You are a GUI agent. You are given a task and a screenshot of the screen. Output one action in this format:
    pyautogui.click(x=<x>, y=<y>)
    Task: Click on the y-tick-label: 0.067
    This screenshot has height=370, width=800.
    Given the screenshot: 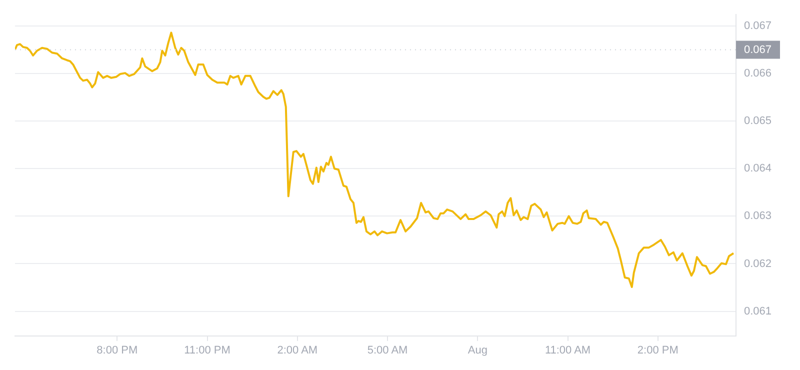 What is the action you would take?
    pyautogui.click(x=758, y=26)
    